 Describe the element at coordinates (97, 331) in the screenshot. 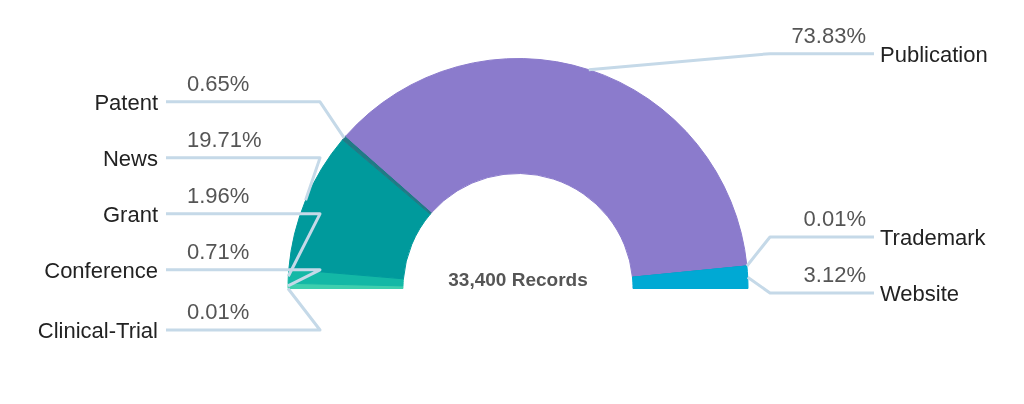

I see `slice-label: Clinical-Trial` at that location.